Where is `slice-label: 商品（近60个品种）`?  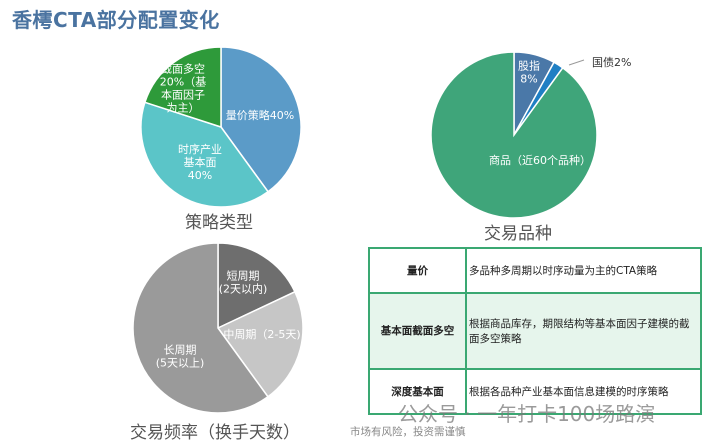
slice-label: 商品（近60个品种） is located at coordinates (540, 160).